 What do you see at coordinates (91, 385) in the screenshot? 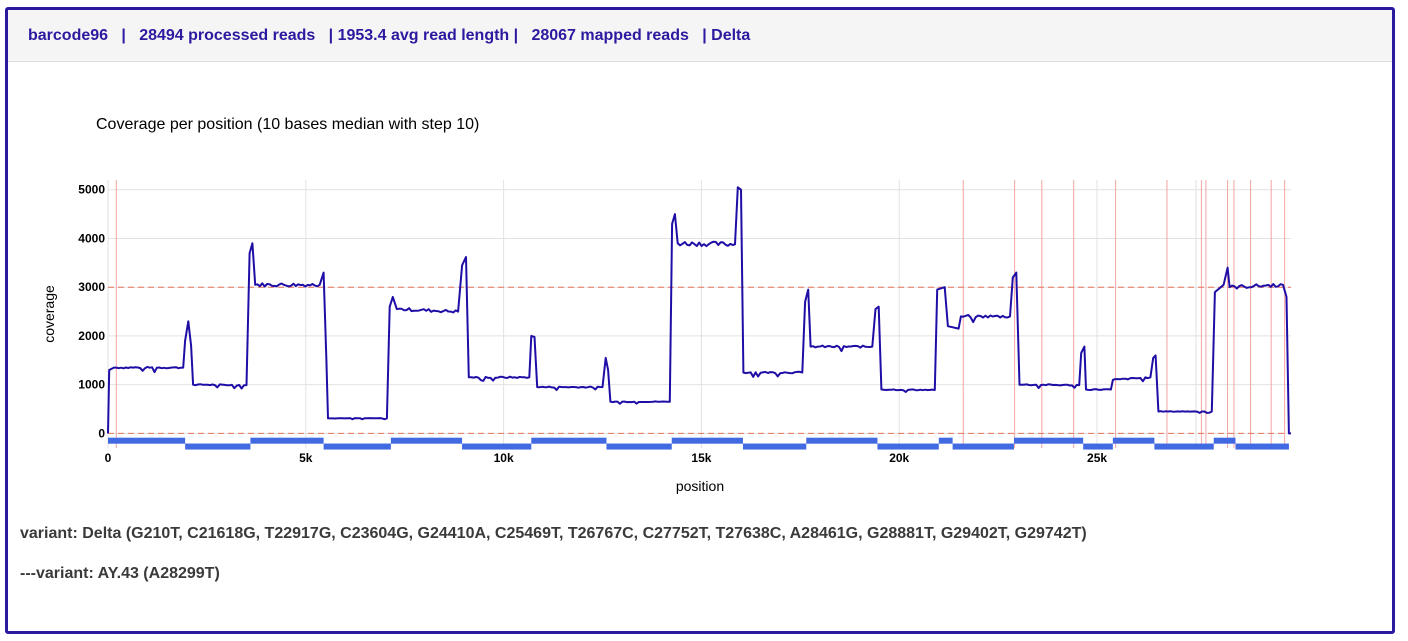
I see `y-tick-label-1: 1000` at bounding box center [91, 385].